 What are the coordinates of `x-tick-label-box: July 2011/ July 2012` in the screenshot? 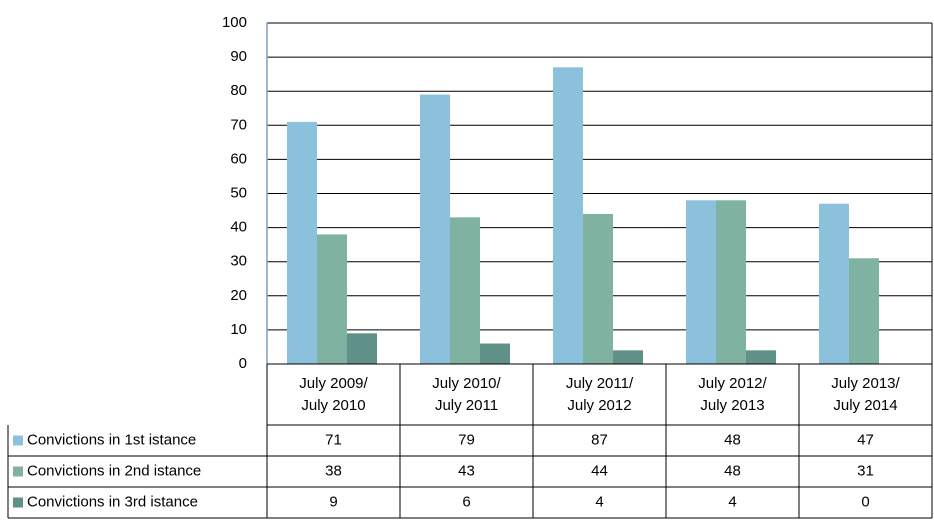 It's located at (599, 394).